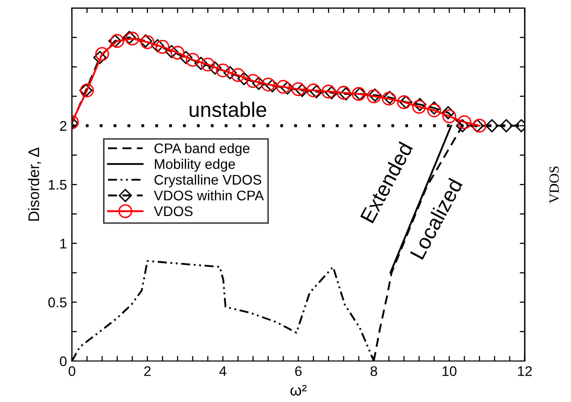  What do you see at coordinates (63, 361) in the screenshot?
I see `y-tick-label: 0` at bounding box center [63, 361].